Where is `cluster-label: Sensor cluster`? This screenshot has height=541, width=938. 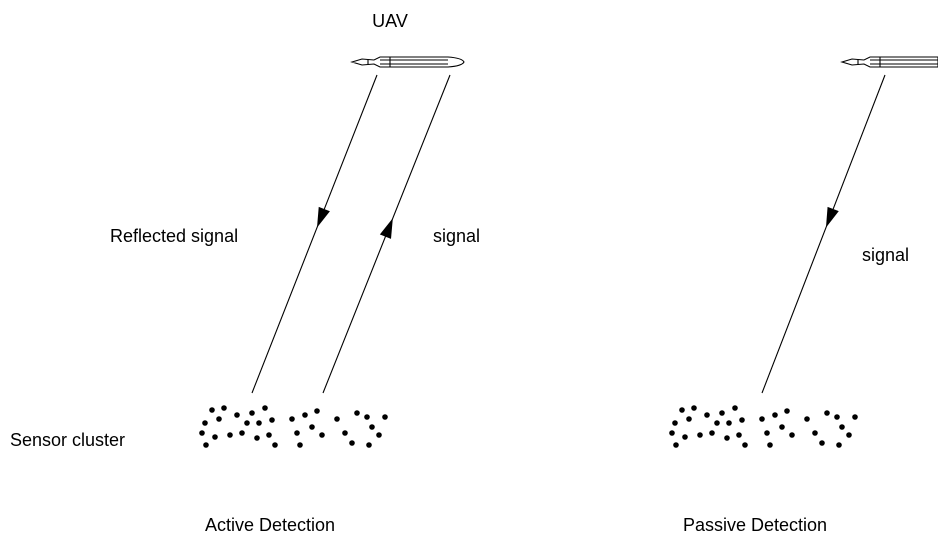 cluster-label: Sensor cluster is located at coordinates (67, 440).